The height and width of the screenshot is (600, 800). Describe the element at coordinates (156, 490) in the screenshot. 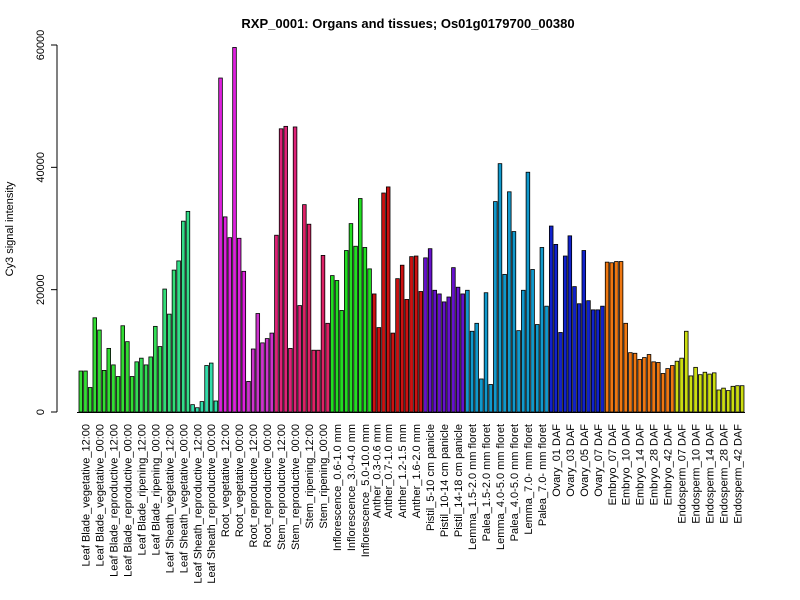

I see `x-tick-label: Leaf Blade_ripening_00:00` at that location.